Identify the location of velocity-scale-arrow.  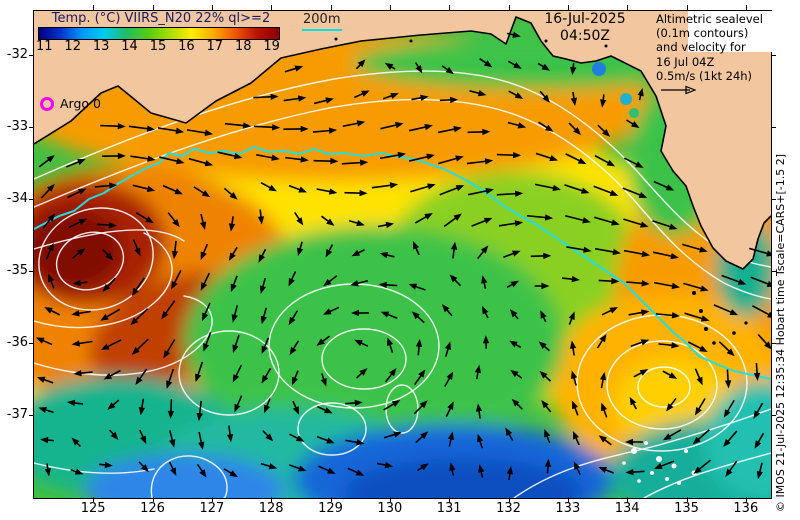
(678, 90).